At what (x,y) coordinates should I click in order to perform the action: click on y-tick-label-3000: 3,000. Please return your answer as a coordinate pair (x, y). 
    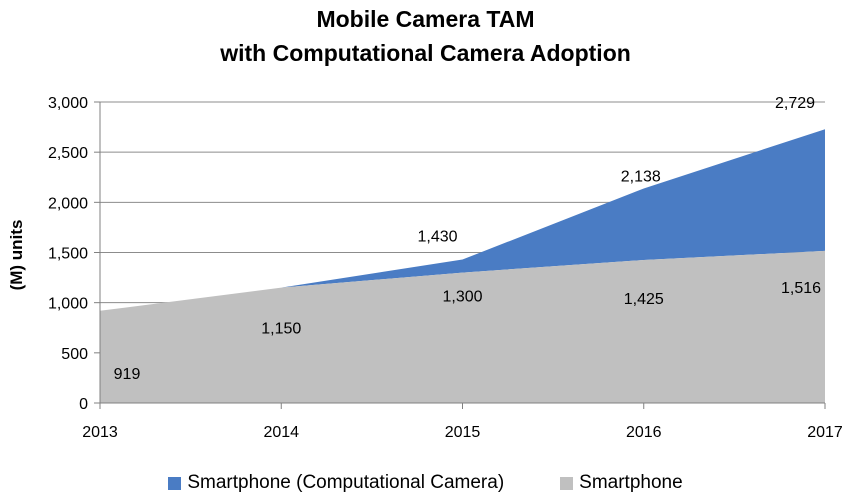
    Looking at the image, I should click on (68, 103).